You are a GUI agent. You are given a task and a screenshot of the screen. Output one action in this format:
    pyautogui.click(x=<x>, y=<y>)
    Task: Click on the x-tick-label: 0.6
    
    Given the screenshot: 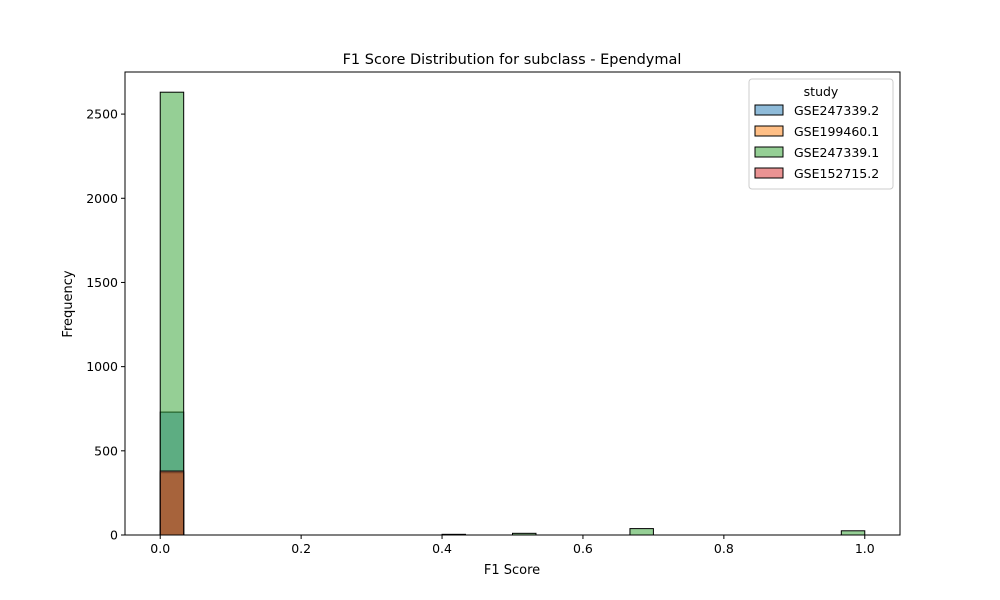 What is the action you would take?
    pyautogui.click(x=583, y=548)
    